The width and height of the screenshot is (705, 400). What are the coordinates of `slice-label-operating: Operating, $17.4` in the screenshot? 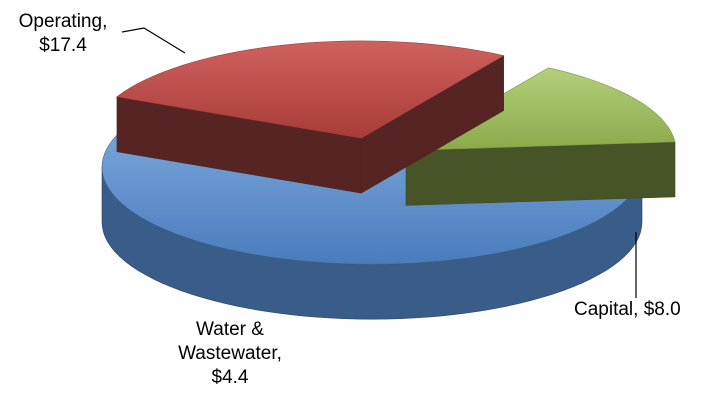 It's located at (63, 34).